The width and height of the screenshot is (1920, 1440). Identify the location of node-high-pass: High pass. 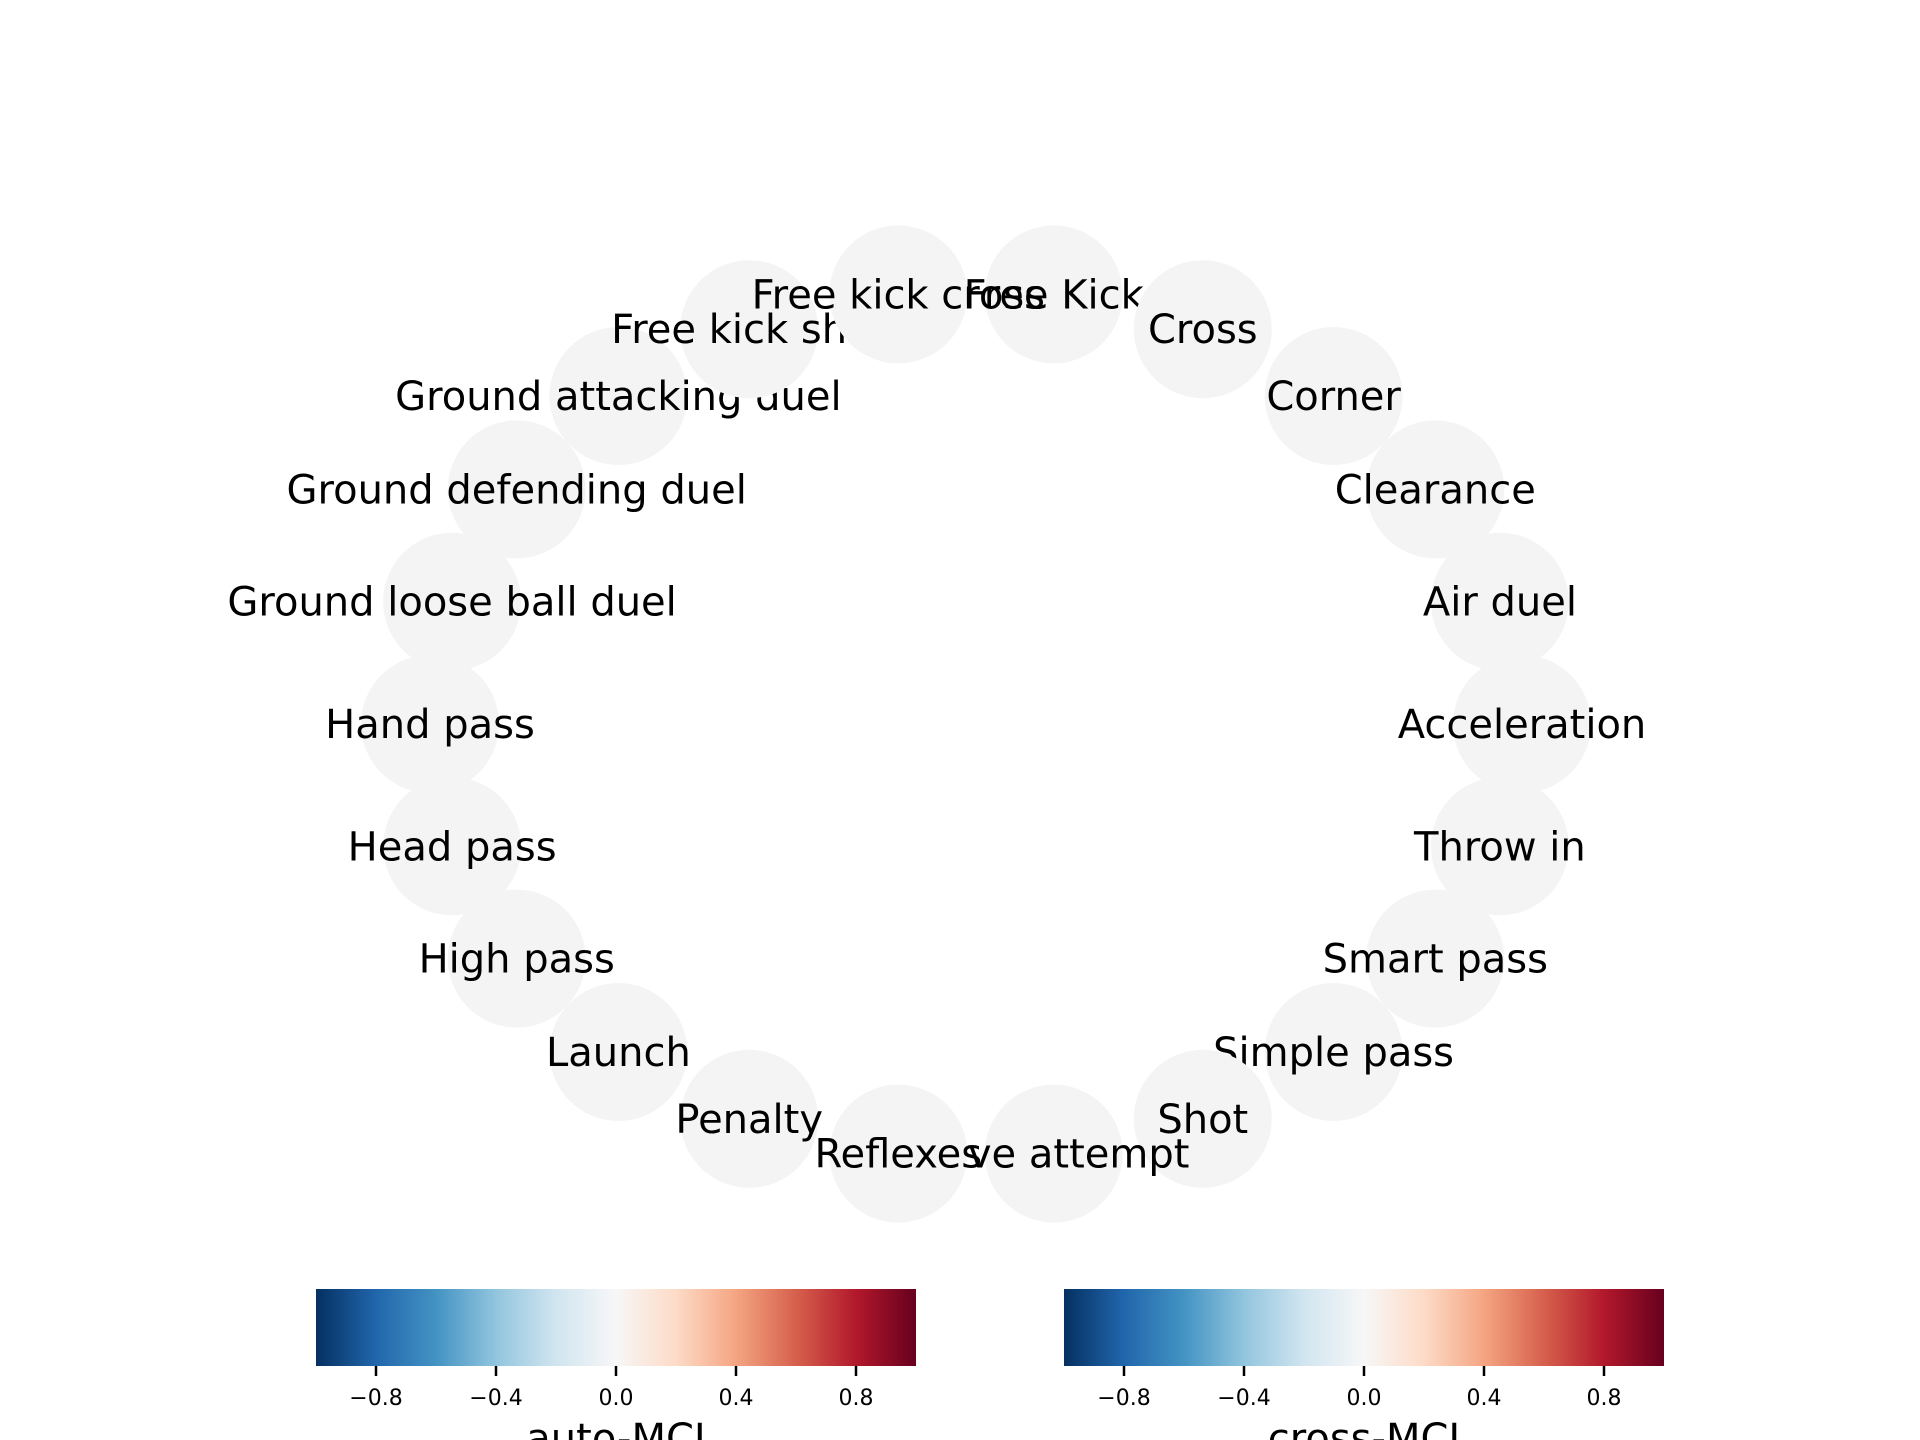
(517, 958).